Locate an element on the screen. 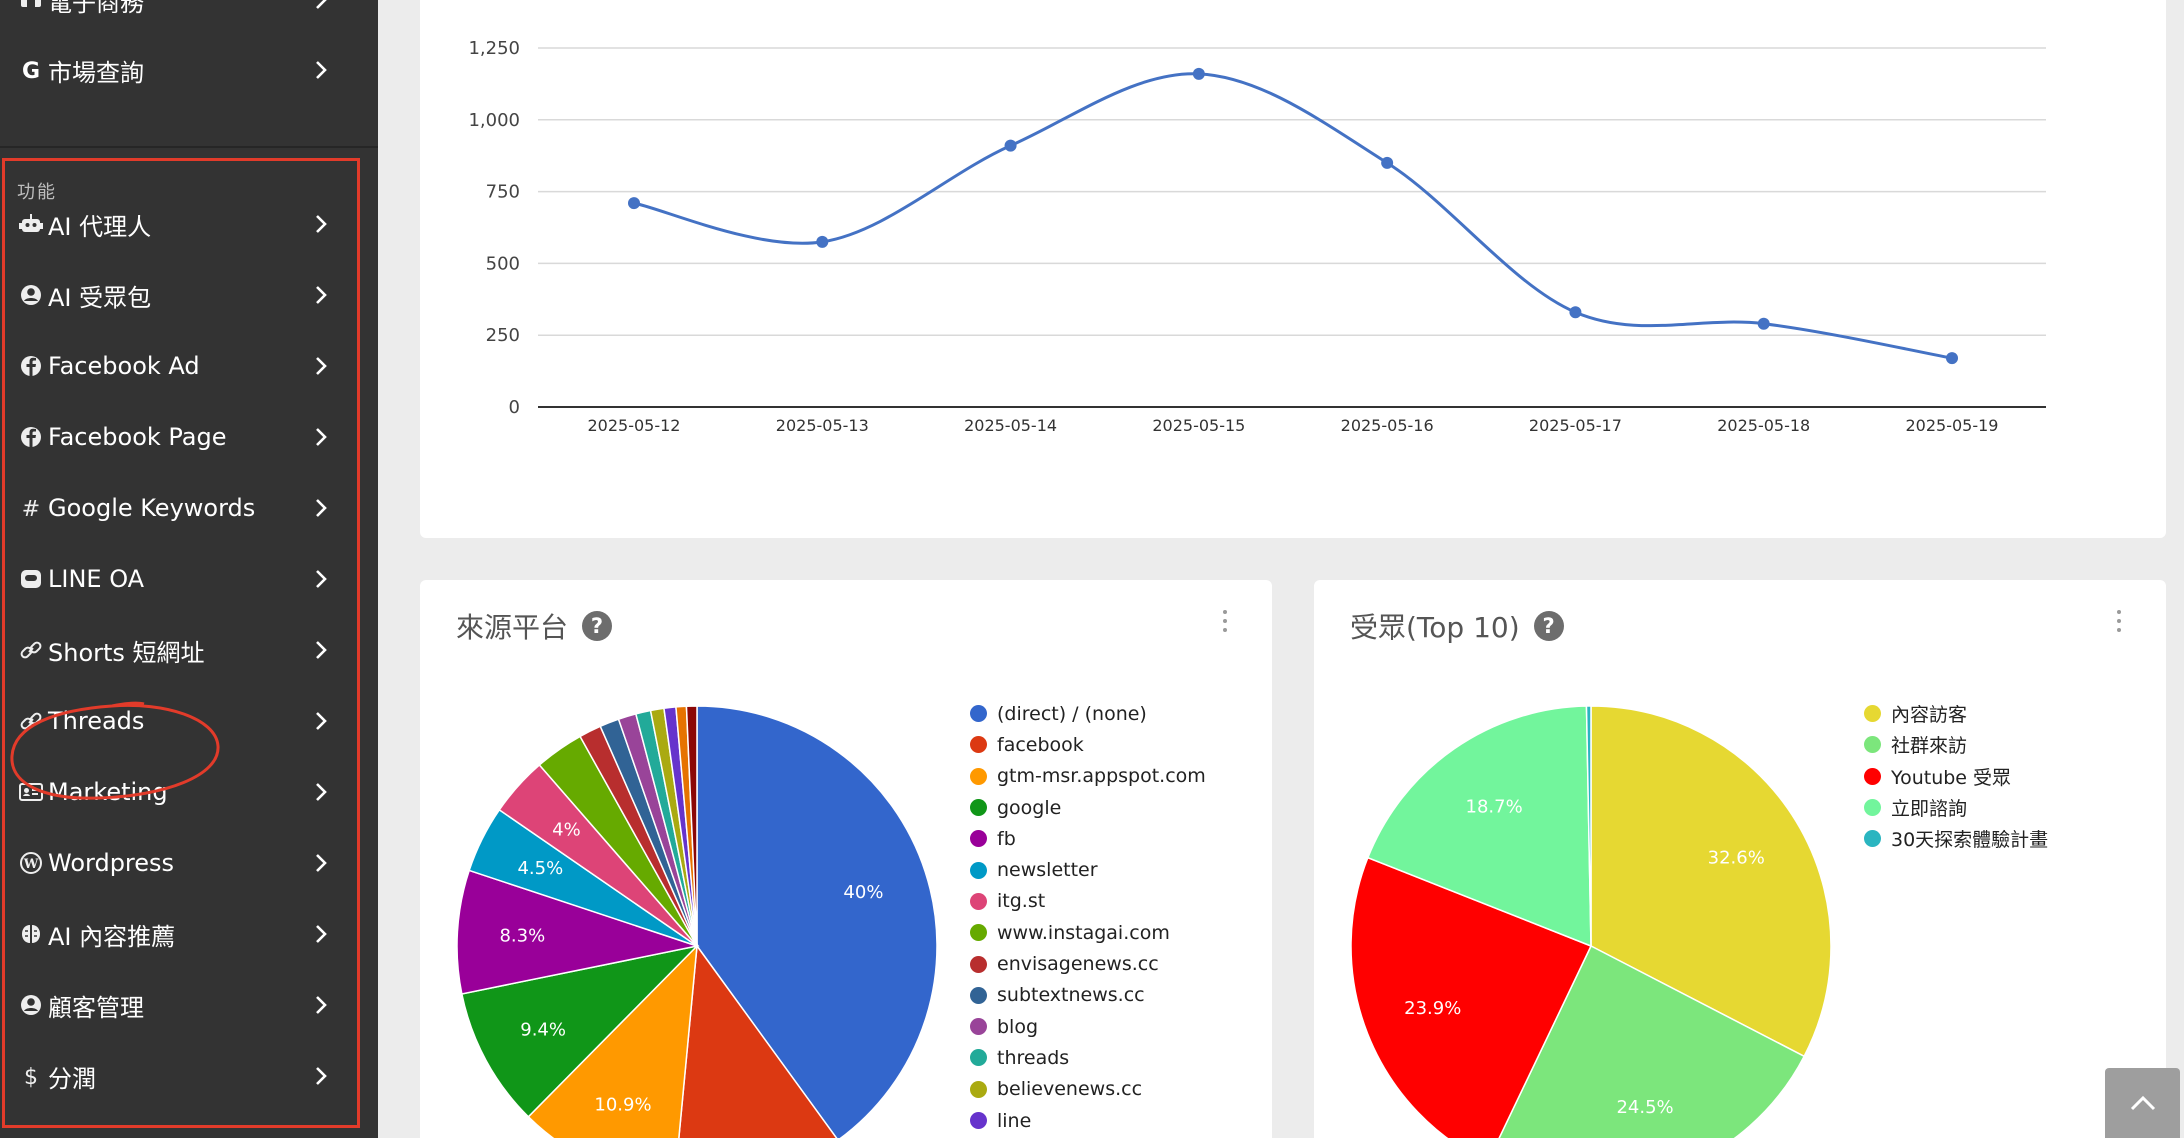 Image resolution: width=2184 pixels, height=1138 pixels. sidebar-item-6: Facebook Page is located at coordinates (180, 437).